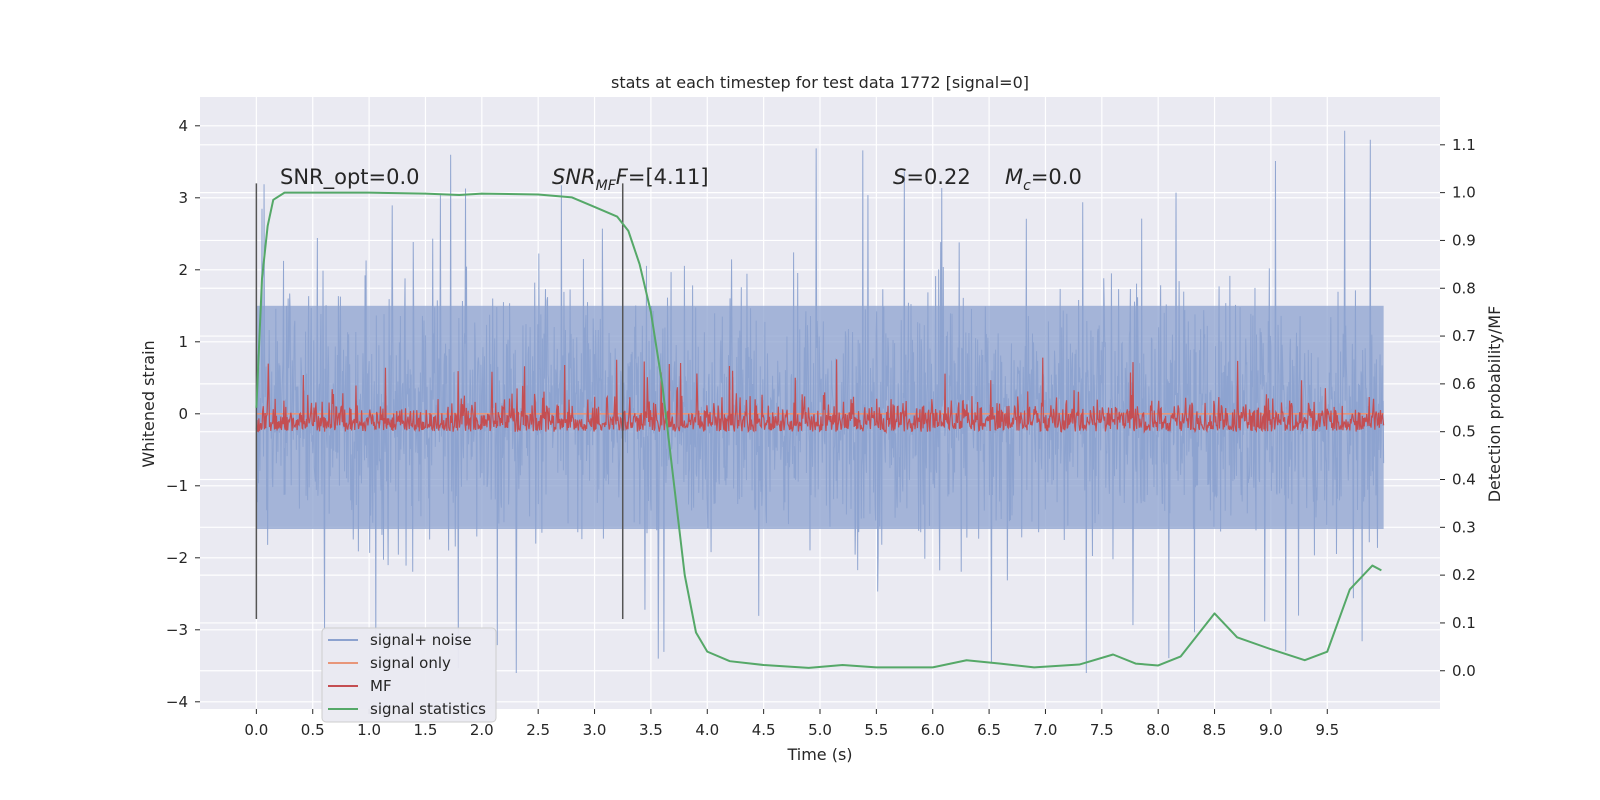 This screenshot has width=1600, height=800. What do you see at coordinates (1464, 145) in the screenshot?
I see `y2-tick-label-0: 1.1` at bounding box center [1464, 145].